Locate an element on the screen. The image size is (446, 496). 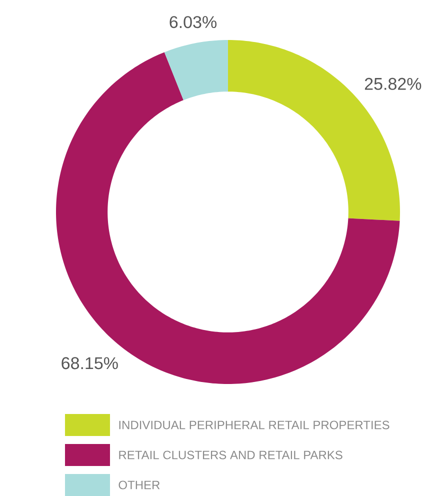
data-label: 68.15% is located at coordinates (90, 363).